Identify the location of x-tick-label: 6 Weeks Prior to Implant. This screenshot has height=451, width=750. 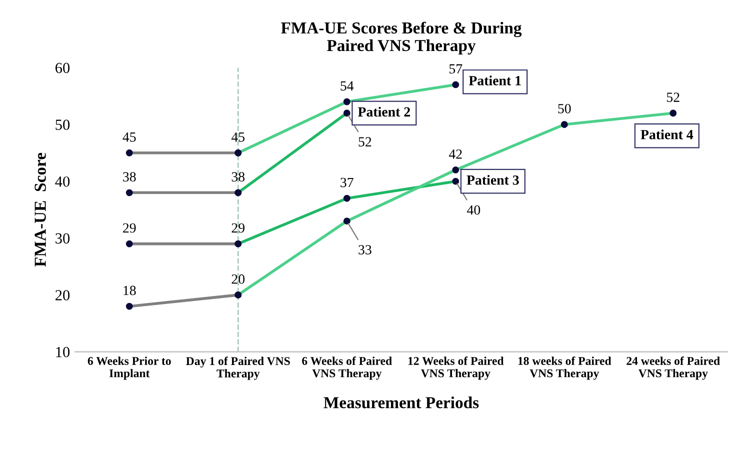
(129, 368).